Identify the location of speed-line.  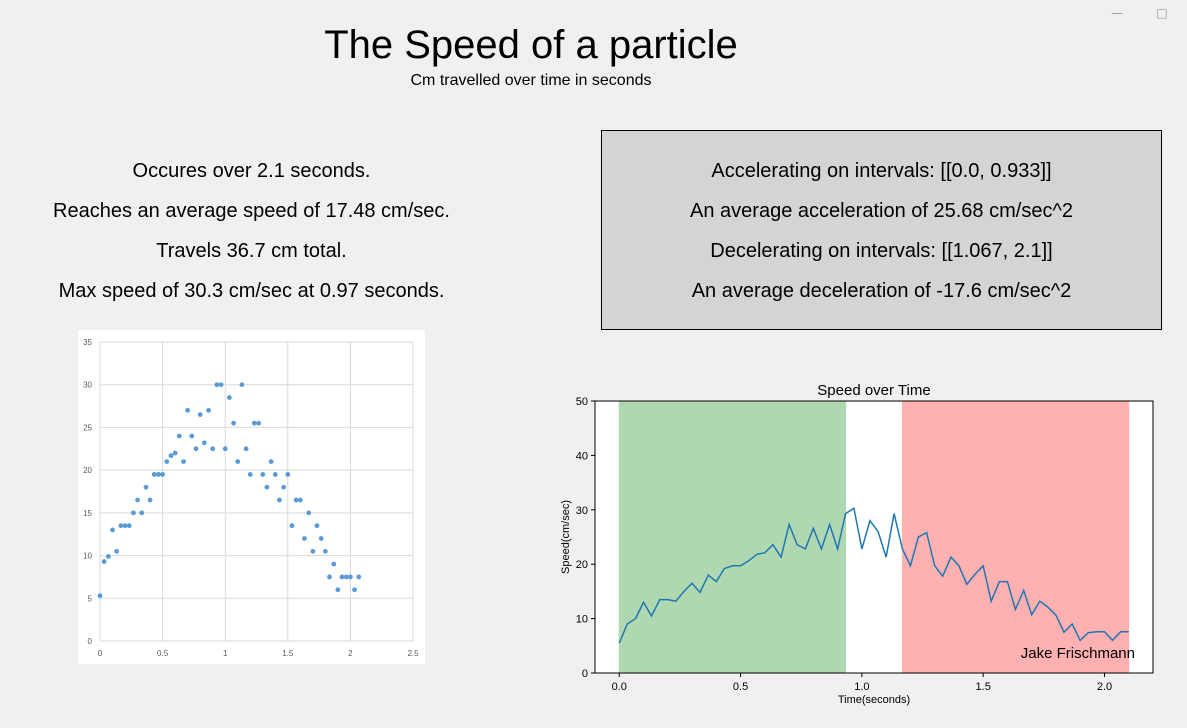
(873, 575).